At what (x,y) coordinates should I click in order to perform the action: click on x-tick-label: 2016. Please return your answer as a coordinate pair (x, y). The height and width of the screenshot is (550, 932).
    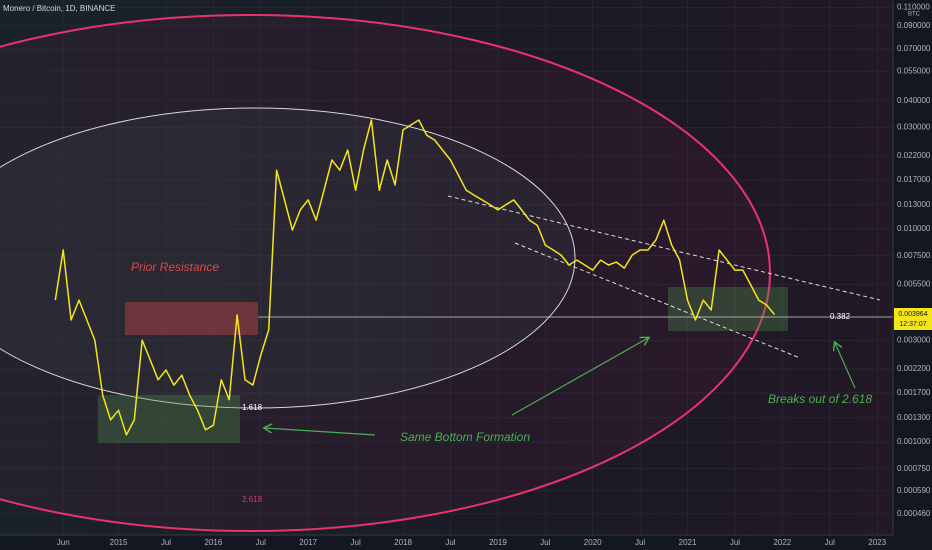
    Looking at the image, I should click on (213, 542).